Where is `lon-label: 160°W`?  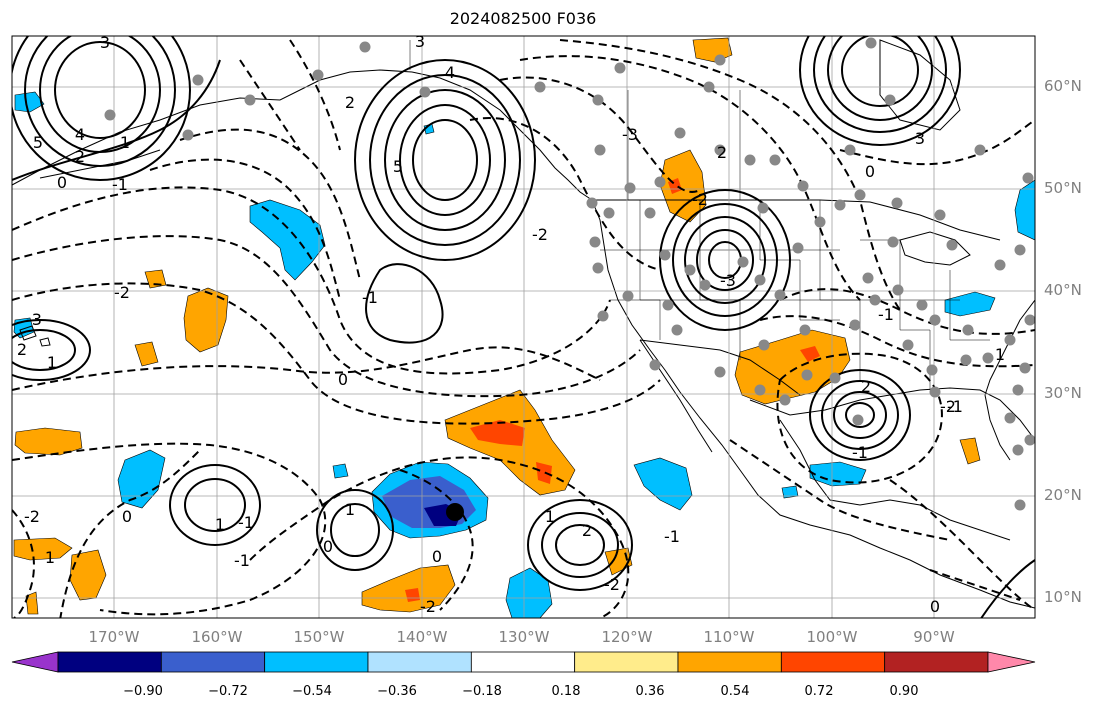
lon-label: 160°W is located at coordinates (217, 637).